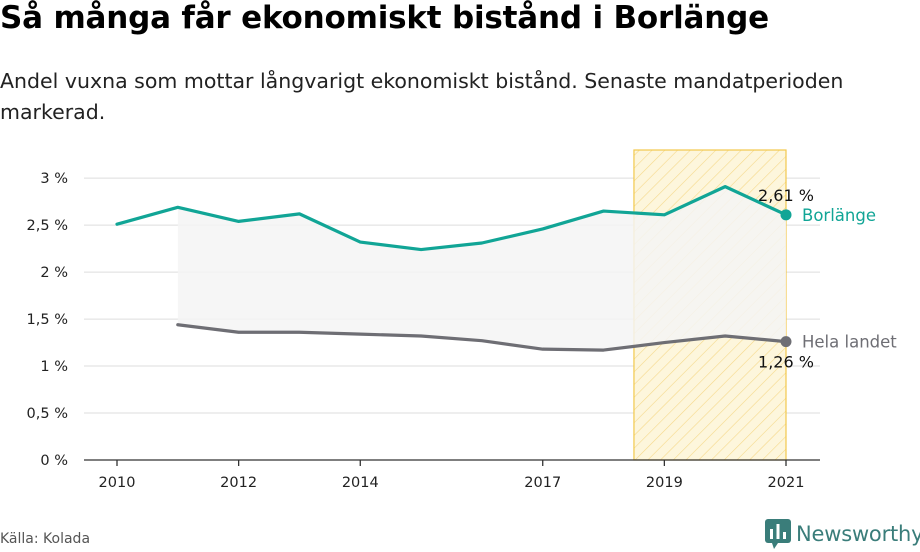 Image resolution: width=920 pixels, height=552 pixels. Describe the element at coordinates (45, 539) in the screenshot. I see `source-note: Källa: Kolada` at that location.